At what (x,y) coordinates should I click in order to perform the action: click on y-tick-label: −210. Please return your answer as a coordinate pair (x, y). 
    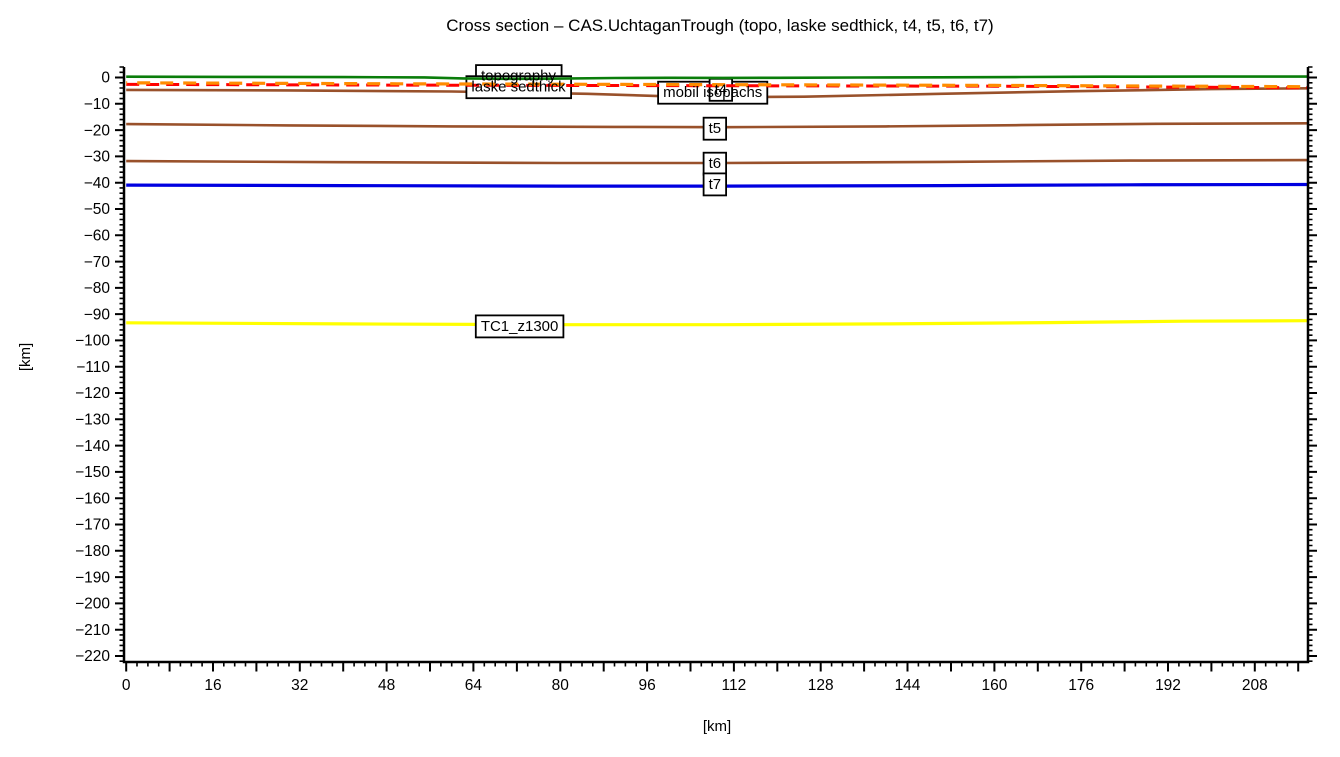
    Looking at the image, I should click on (92, 630).